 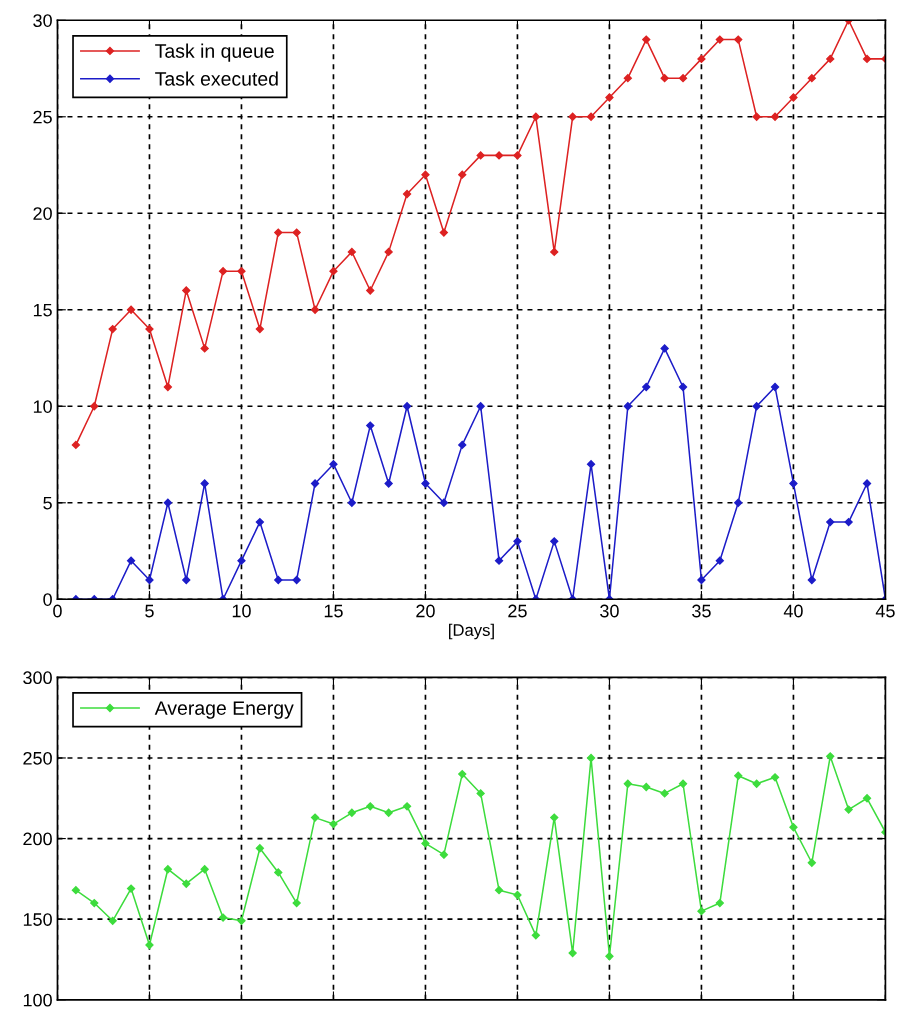 I want to click on x-tick-label: 10, so click(x=241, y=611).